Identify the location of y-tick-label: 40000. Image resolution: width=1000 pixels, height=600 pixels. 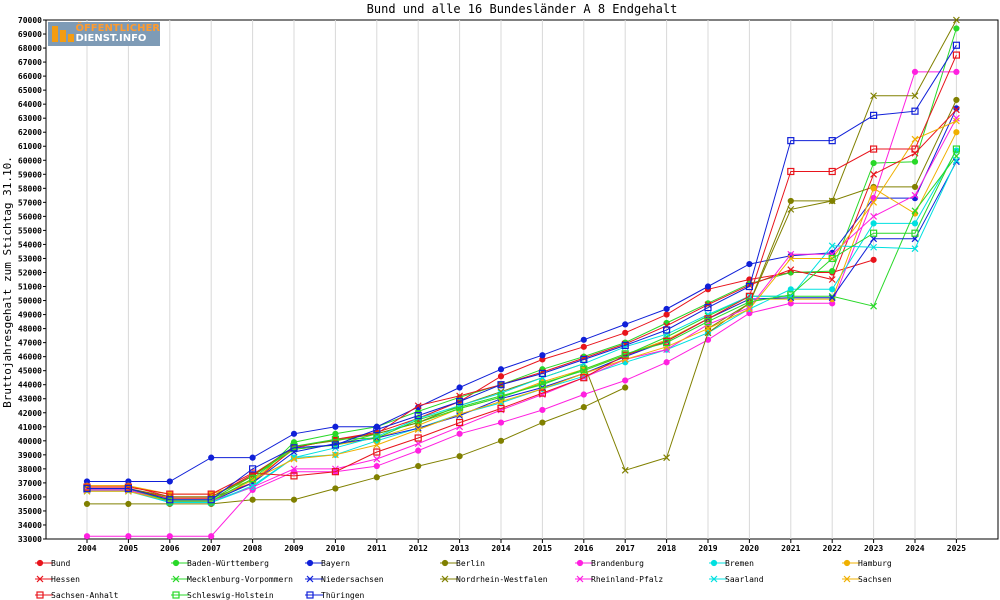
(30, 441).